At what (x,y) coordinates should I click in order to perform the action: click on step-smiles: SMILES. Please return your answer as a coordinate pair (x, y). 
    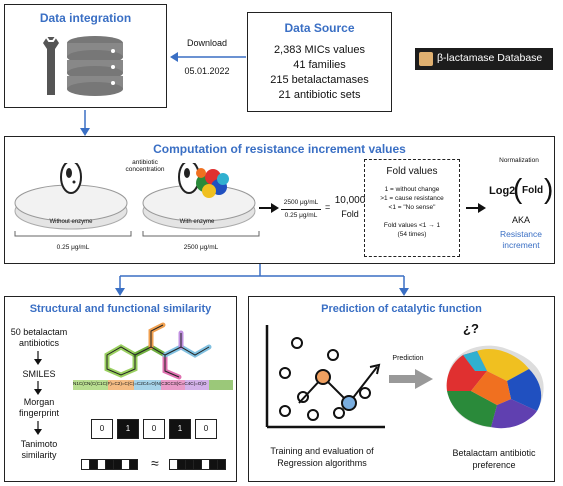
    Looking at the image, I should click on (39, 374).